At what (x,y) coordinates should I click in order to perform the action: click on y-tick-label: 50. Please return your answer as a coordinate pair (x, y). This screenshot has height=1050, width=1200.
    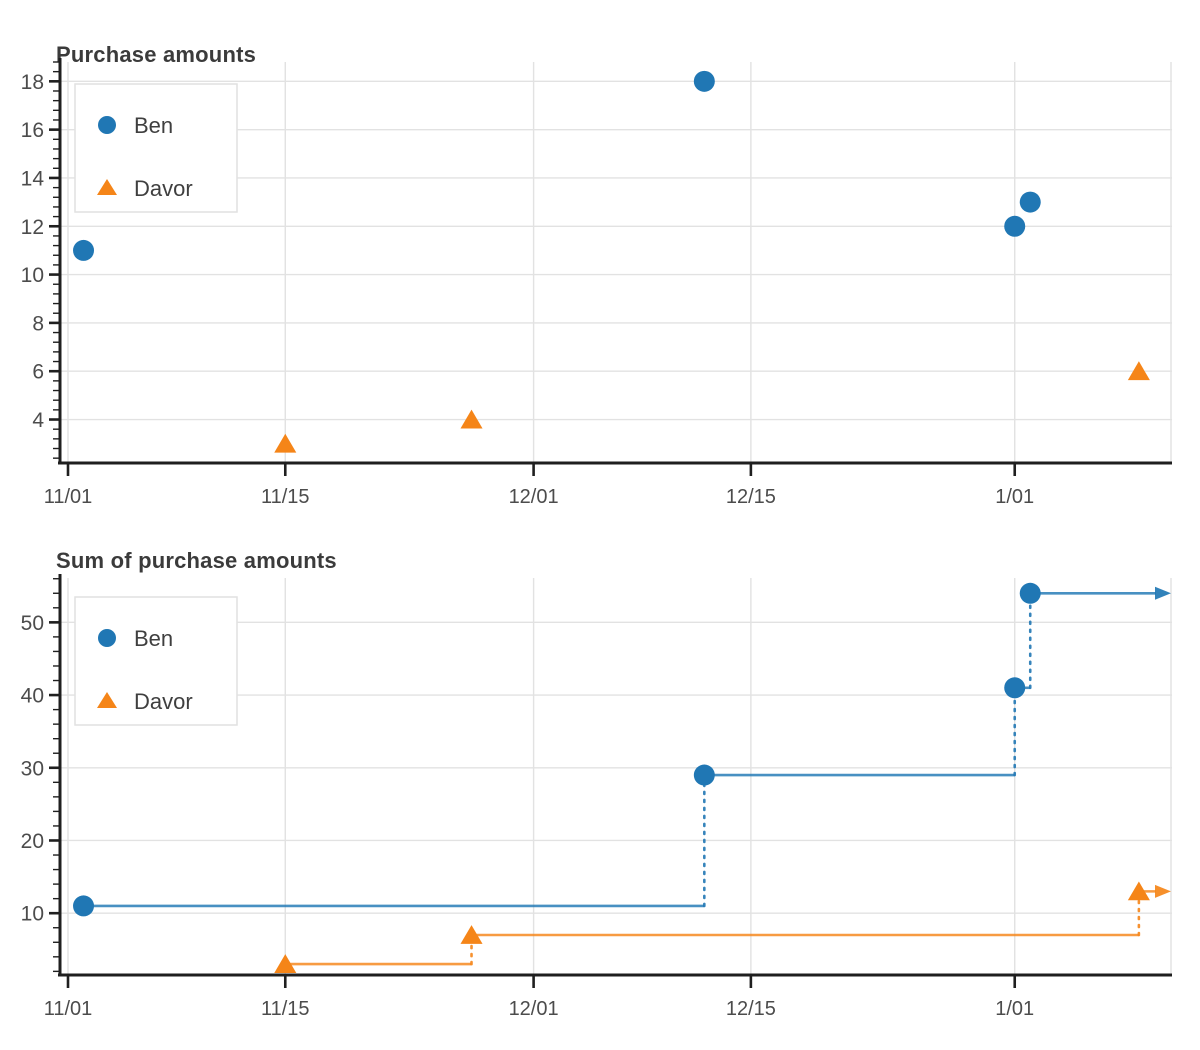
    Looking at the image, I should click on (32, 623).